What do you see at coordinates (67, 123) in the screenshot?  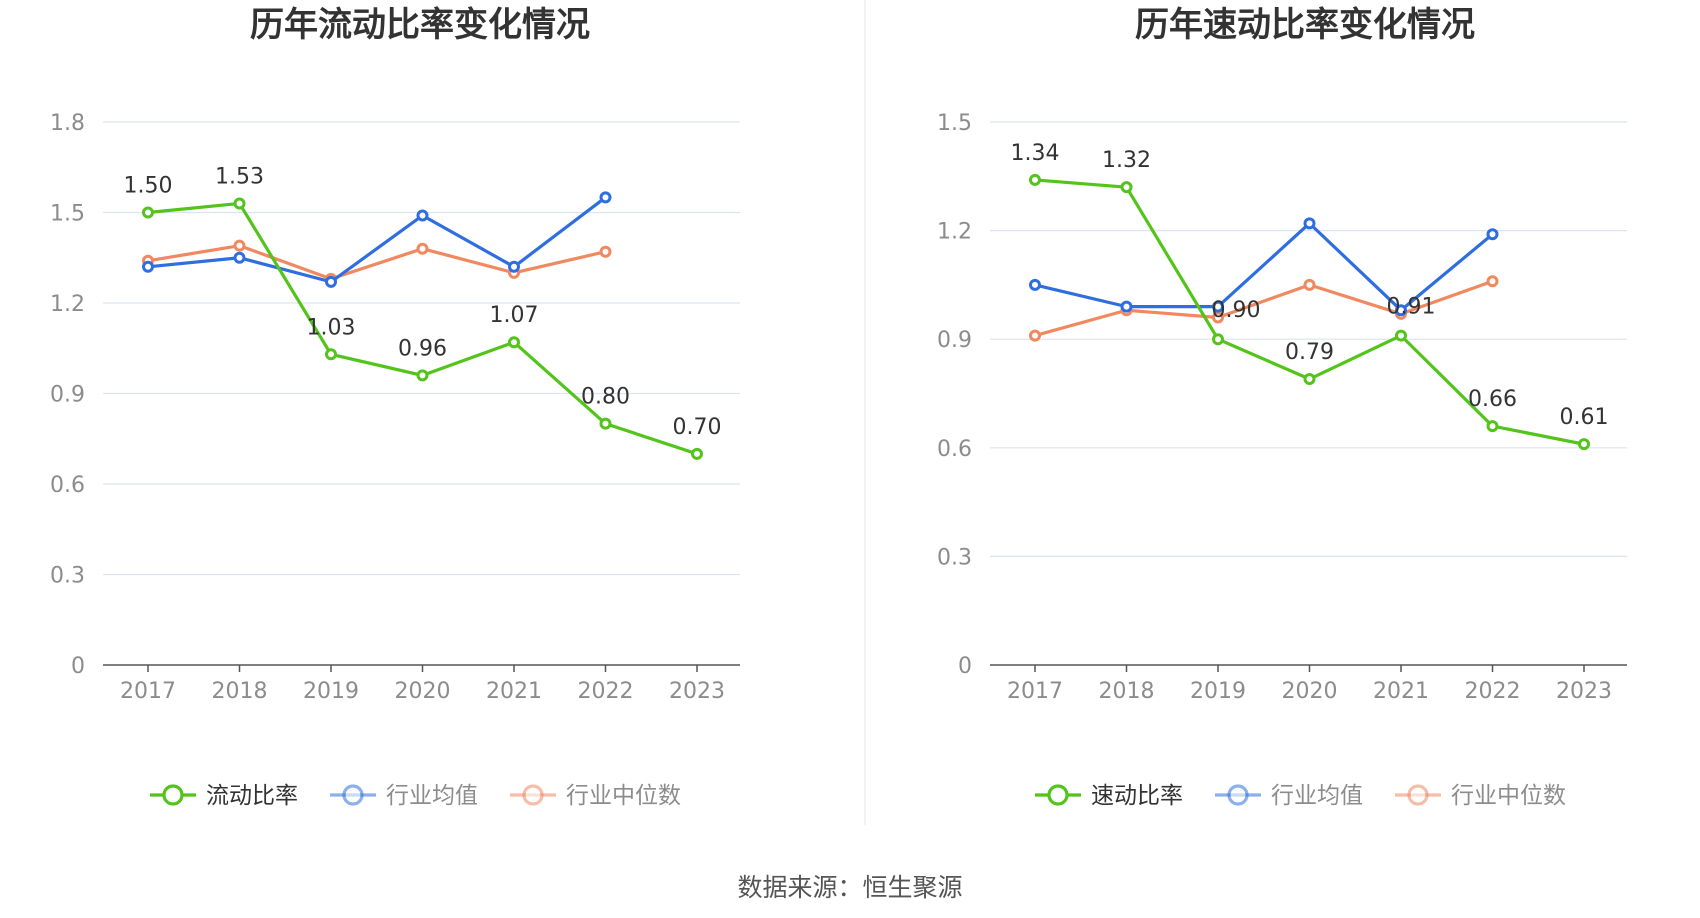 I see `y-tick-label: 1.8` at bounding box center [67, 123].